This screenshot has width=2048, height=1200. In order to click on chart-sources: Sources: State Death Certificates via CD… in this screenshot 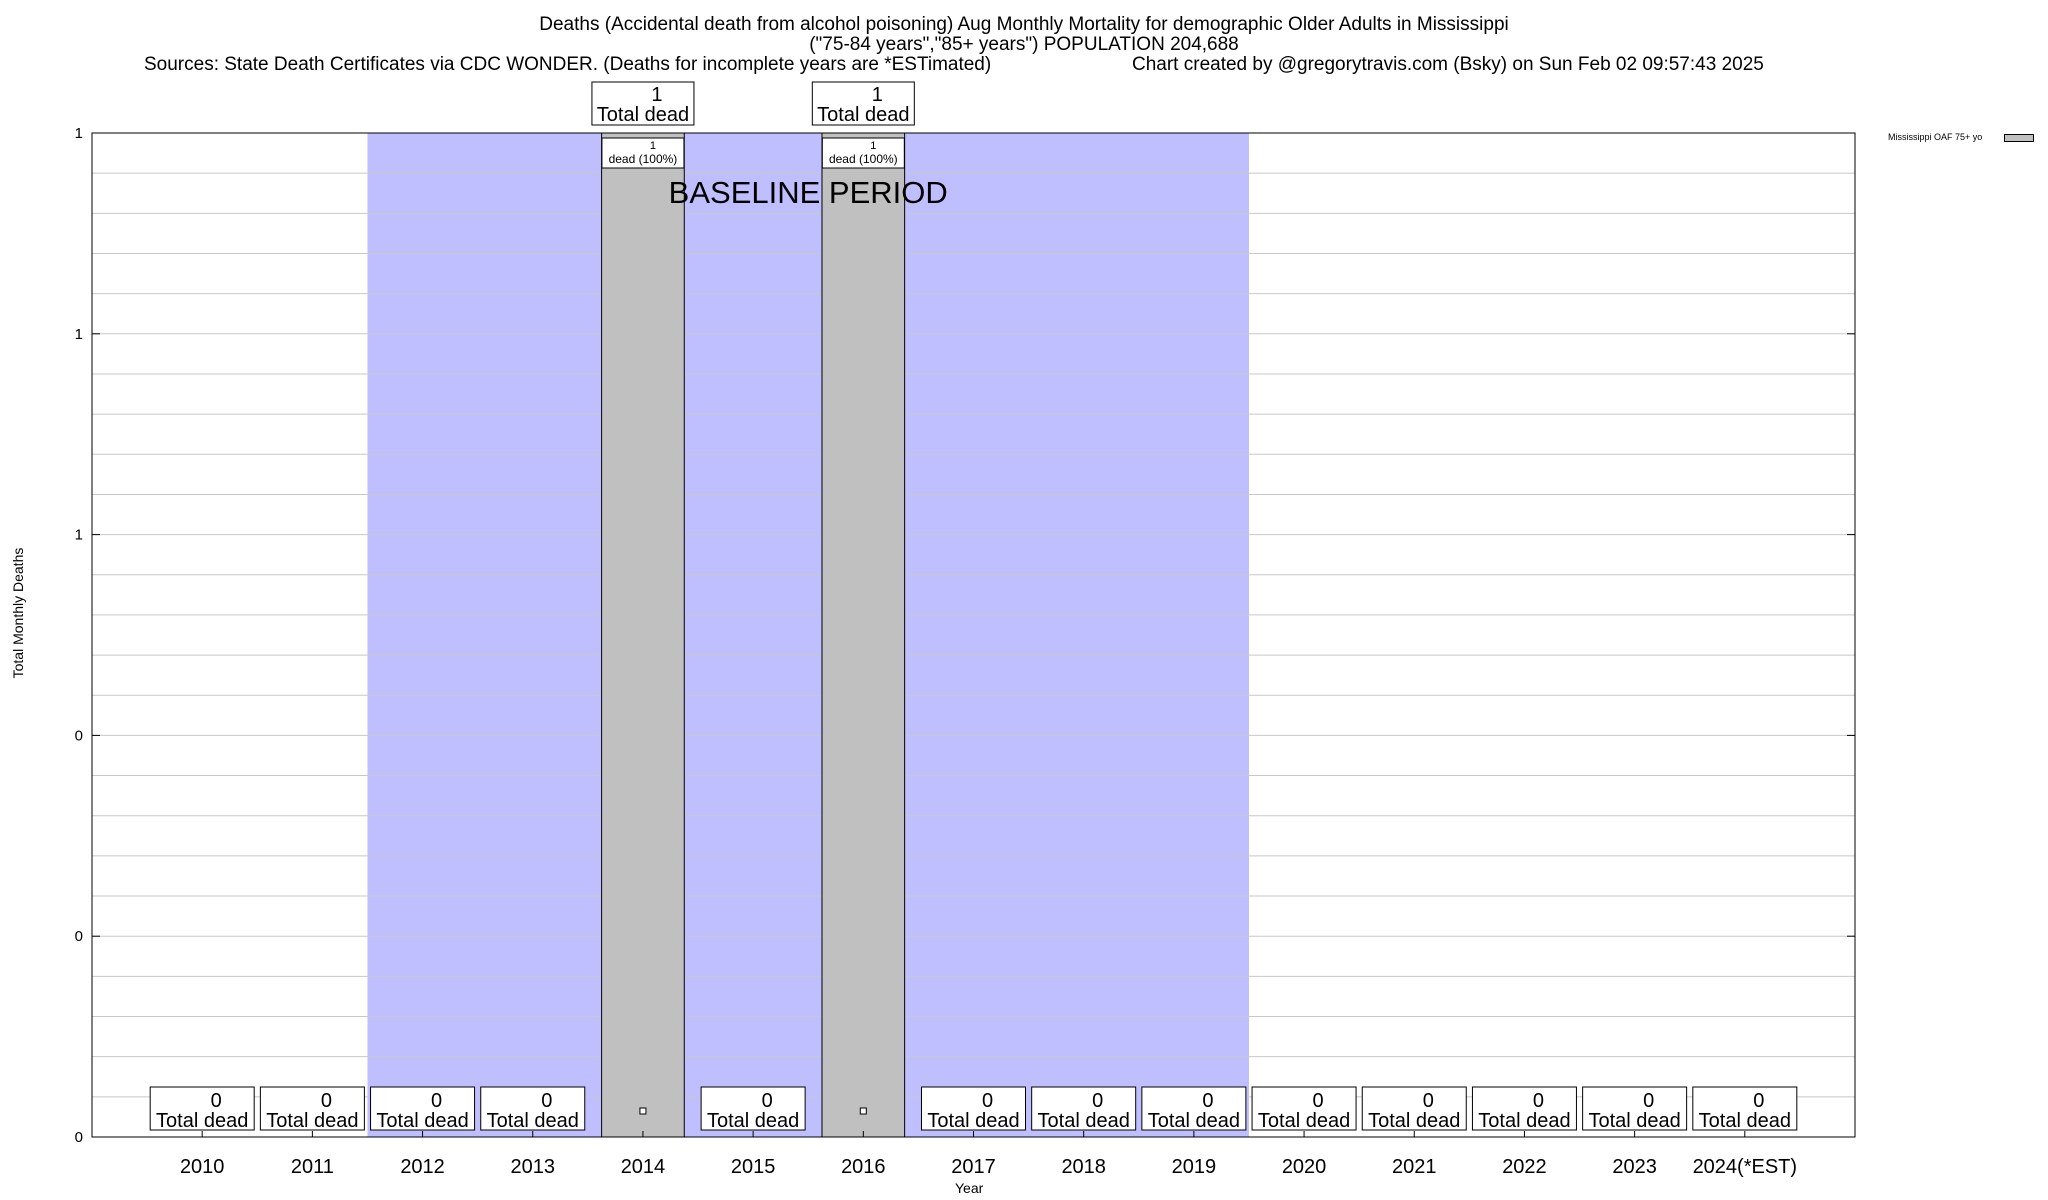, I will do `click(568, 64)`.